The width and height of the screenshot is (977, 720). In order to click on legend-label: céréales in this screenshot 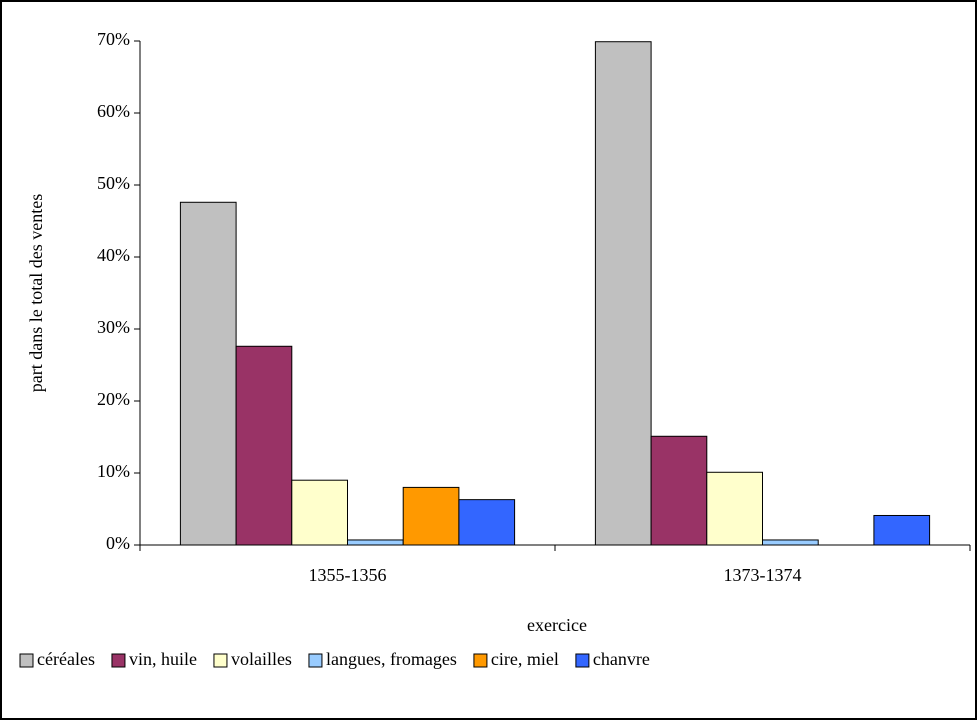, I will do `click(66, 659)`.